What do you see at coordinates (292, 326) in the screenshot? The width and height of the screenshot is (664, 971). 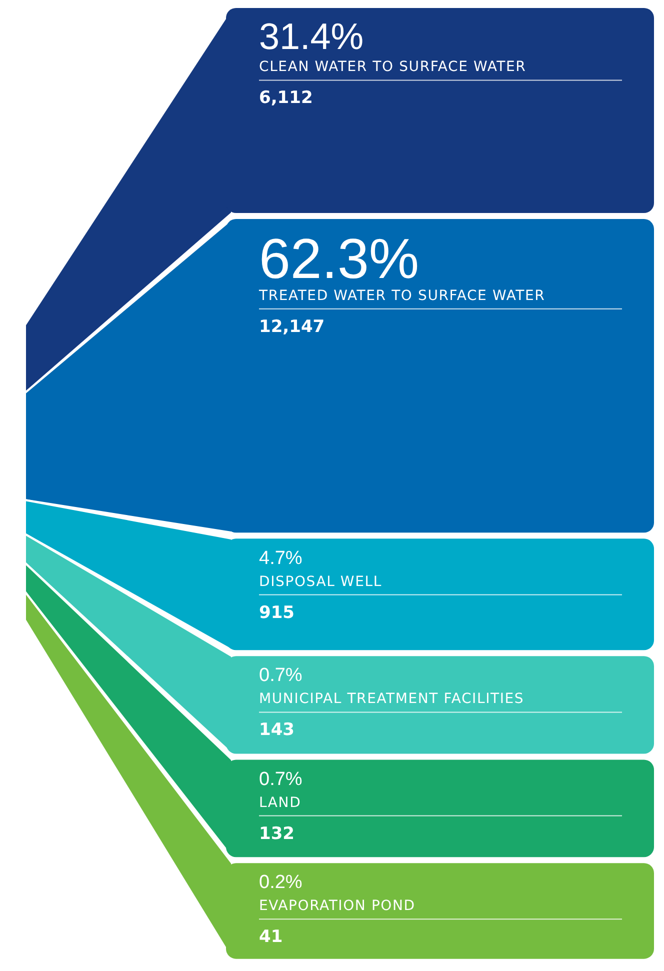 I see `data-label: 12,147` at bounding box center [292, 326].